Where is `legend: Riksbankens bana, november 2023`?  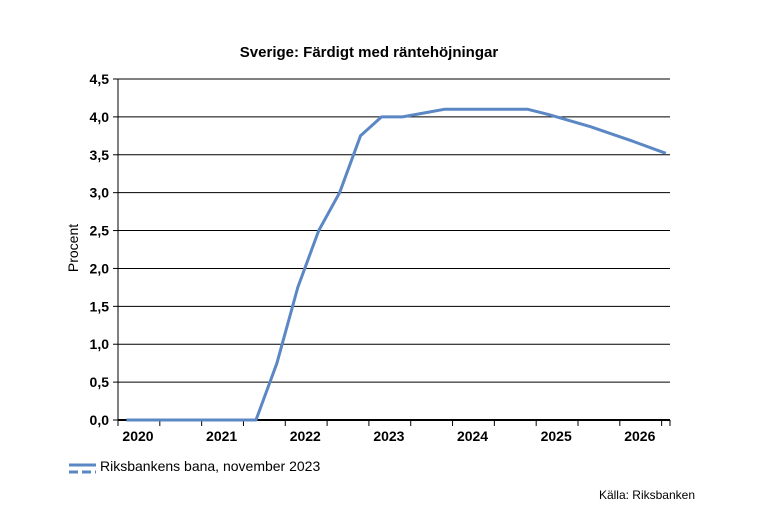 legend: Riksbankens bana, november 2023 is located at coordinates (194, 466).